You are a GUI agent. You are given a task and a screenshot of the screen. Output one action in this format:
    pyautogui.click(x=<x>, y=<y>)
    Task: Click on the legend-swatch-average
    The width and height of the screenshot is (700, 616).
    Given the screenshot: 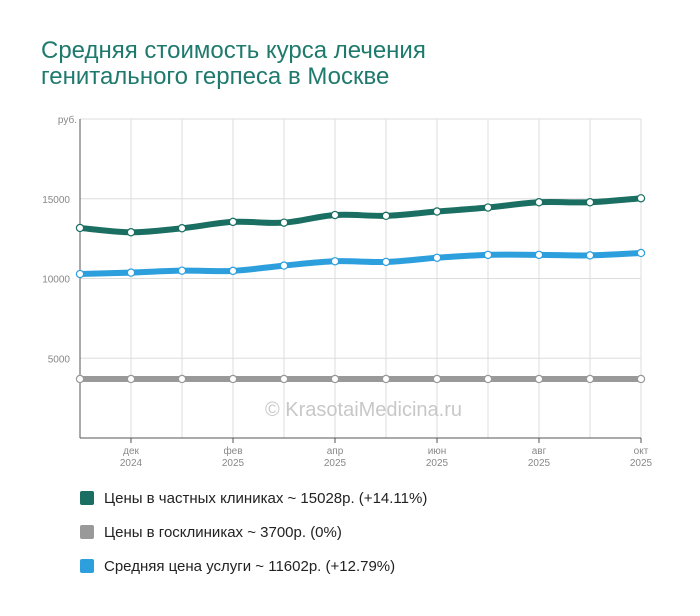 What is the action you would take?
    pyautogui.click(x=87, y=566)
    